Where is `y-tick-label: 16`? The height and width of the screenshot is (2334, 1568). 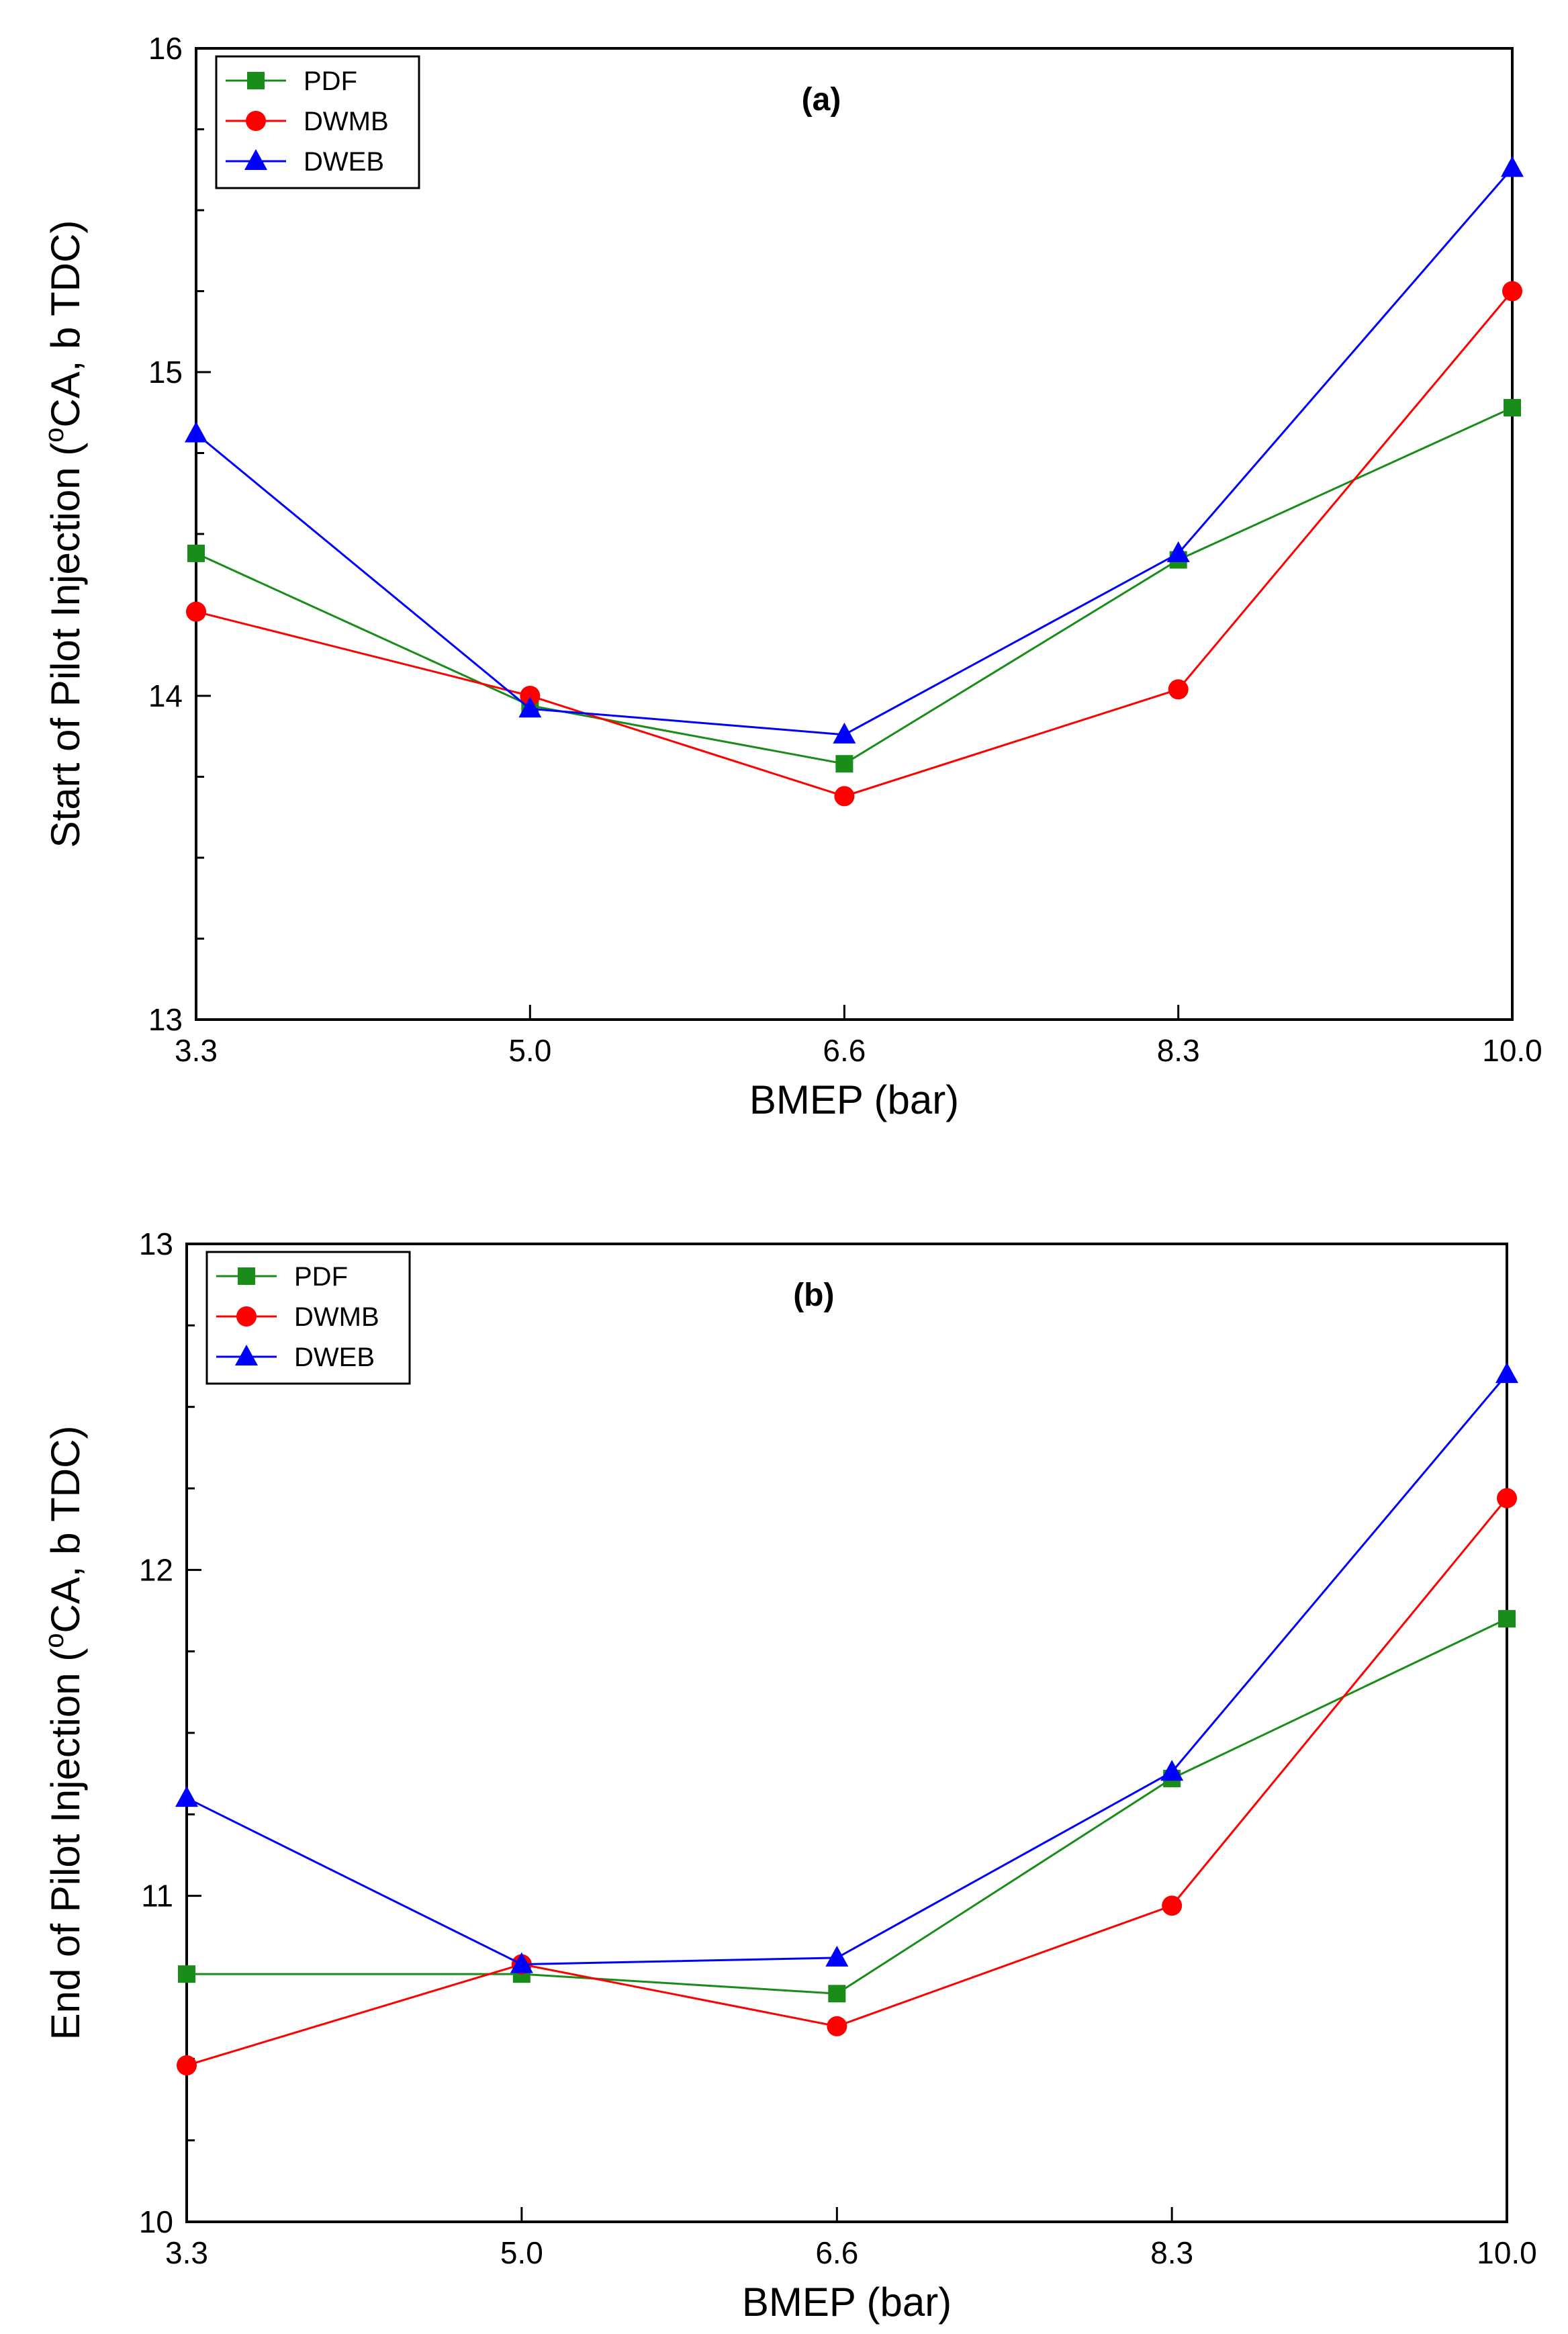 y-tick-label: 16 is located at coordinates (165, 48).